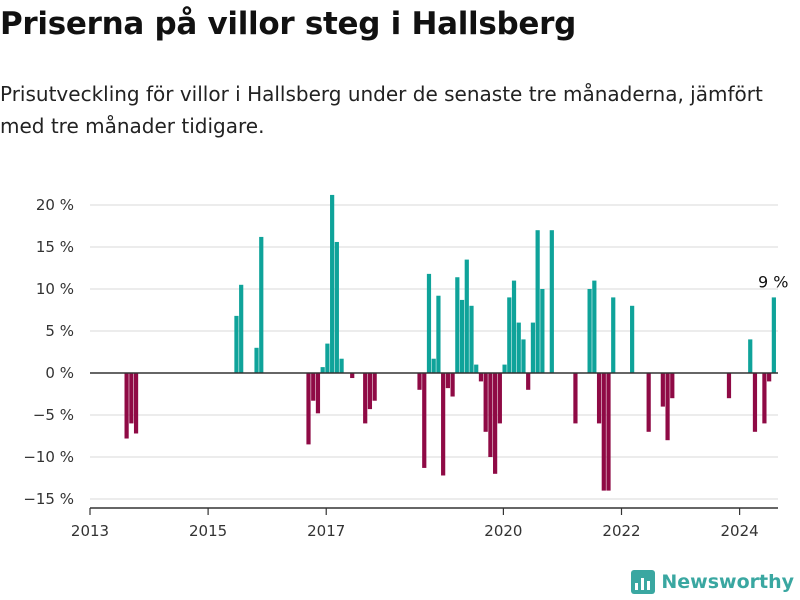 The image size is (800, 600). What do you see at coordinates (208, 531) in the screenshot?
I see `x-tick-label: 2015` at bounding box center [208, 531].